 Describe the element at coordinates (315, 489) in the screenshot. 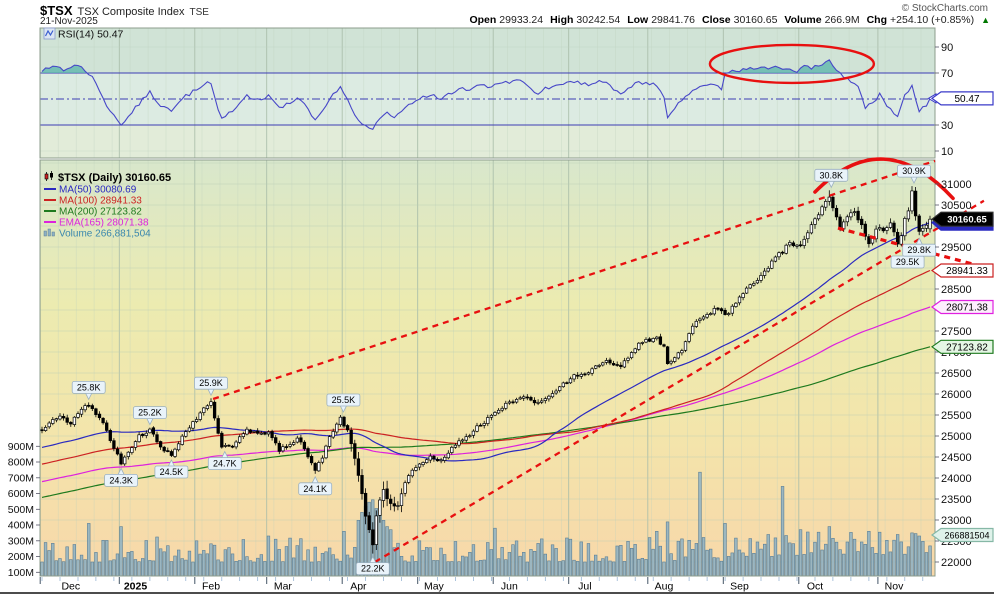

I see `svg-text: 24.1K` at that location.